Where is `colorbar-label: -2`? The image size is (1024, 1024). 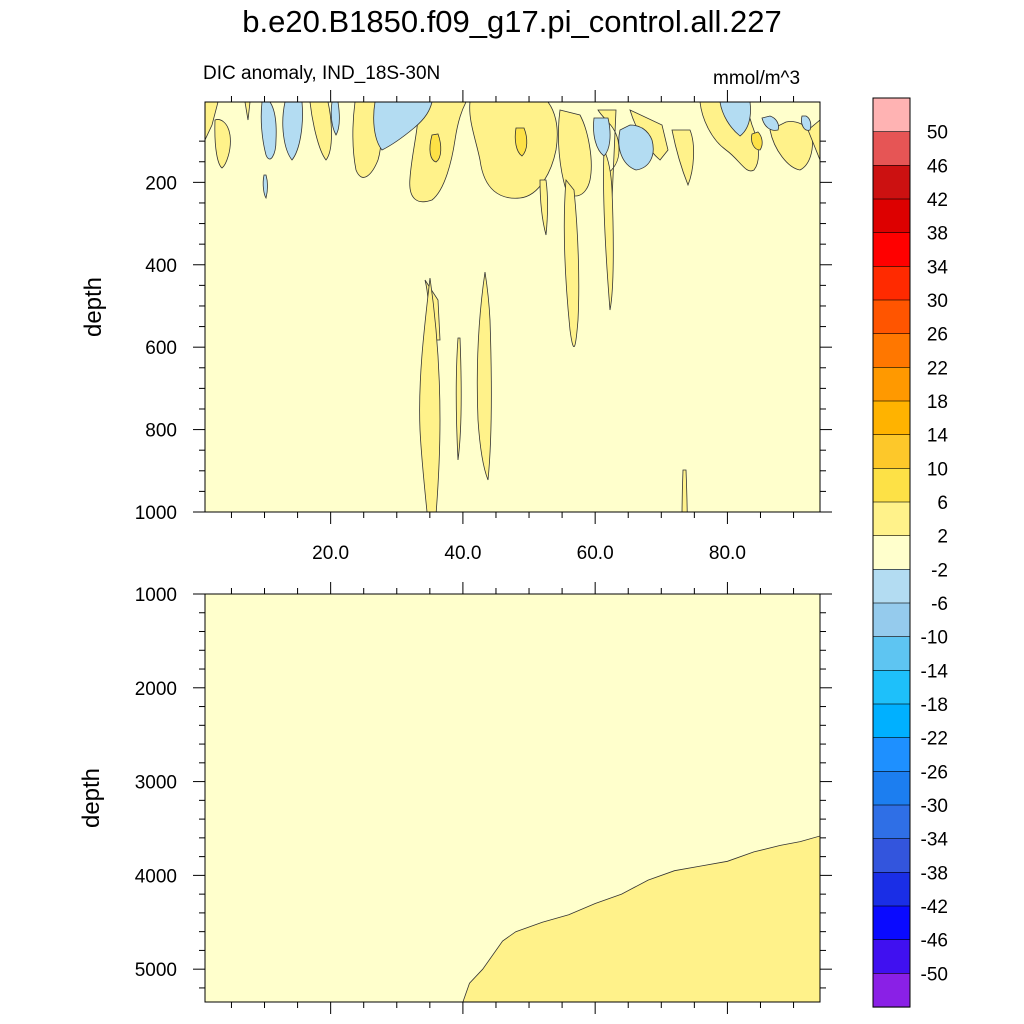
colorbar-label: -2 is located at coordinates (939, 570).